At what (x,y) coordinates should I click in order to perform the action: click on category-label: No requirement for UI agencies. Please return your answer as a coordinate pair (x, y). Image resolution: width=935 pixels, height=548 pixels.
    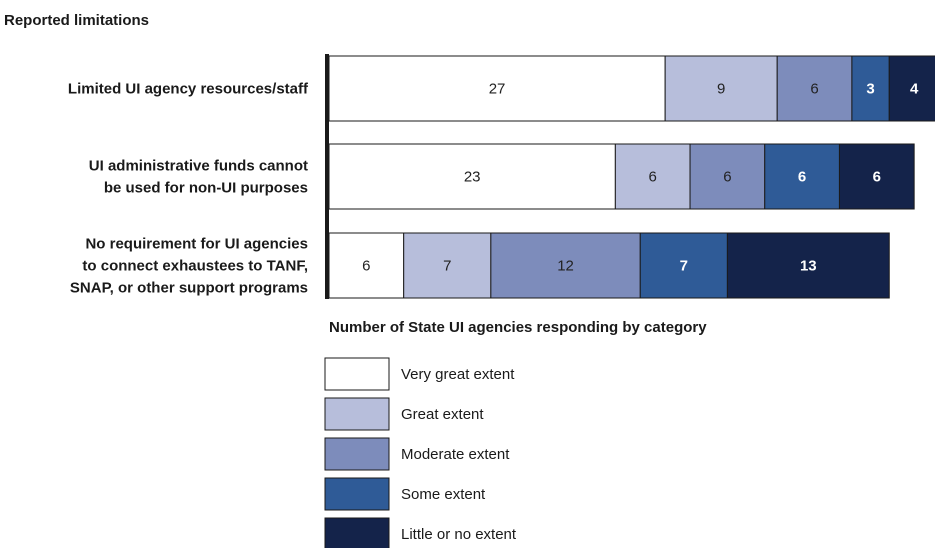
    Looking at the image, I should click on (196, 244).